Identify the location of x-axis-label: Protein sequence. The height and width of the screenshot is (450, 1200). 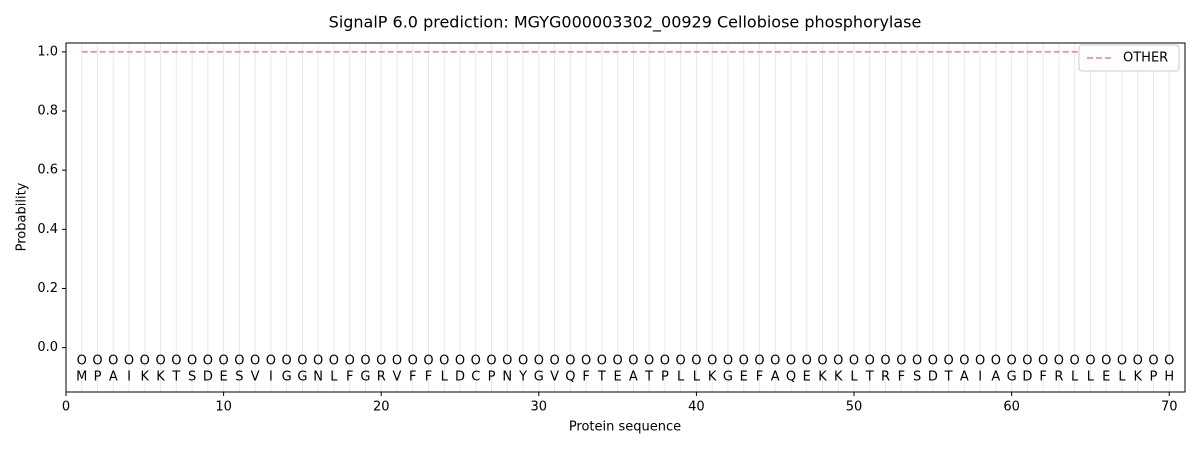
(625, 427).